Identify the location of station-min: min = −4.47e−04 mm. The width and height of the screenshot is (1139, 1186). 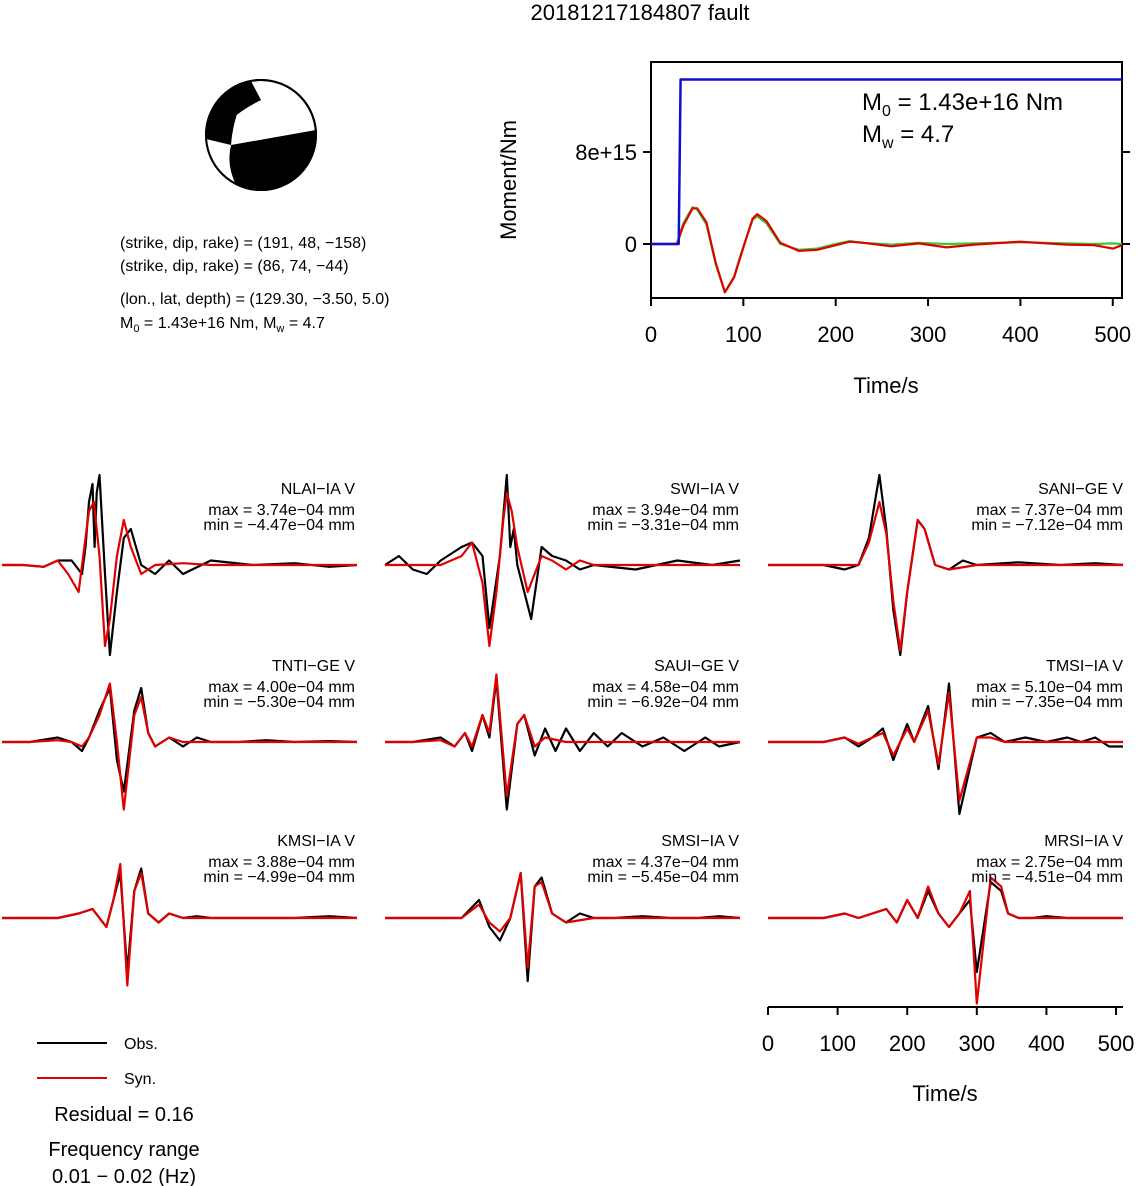
(279, 525).